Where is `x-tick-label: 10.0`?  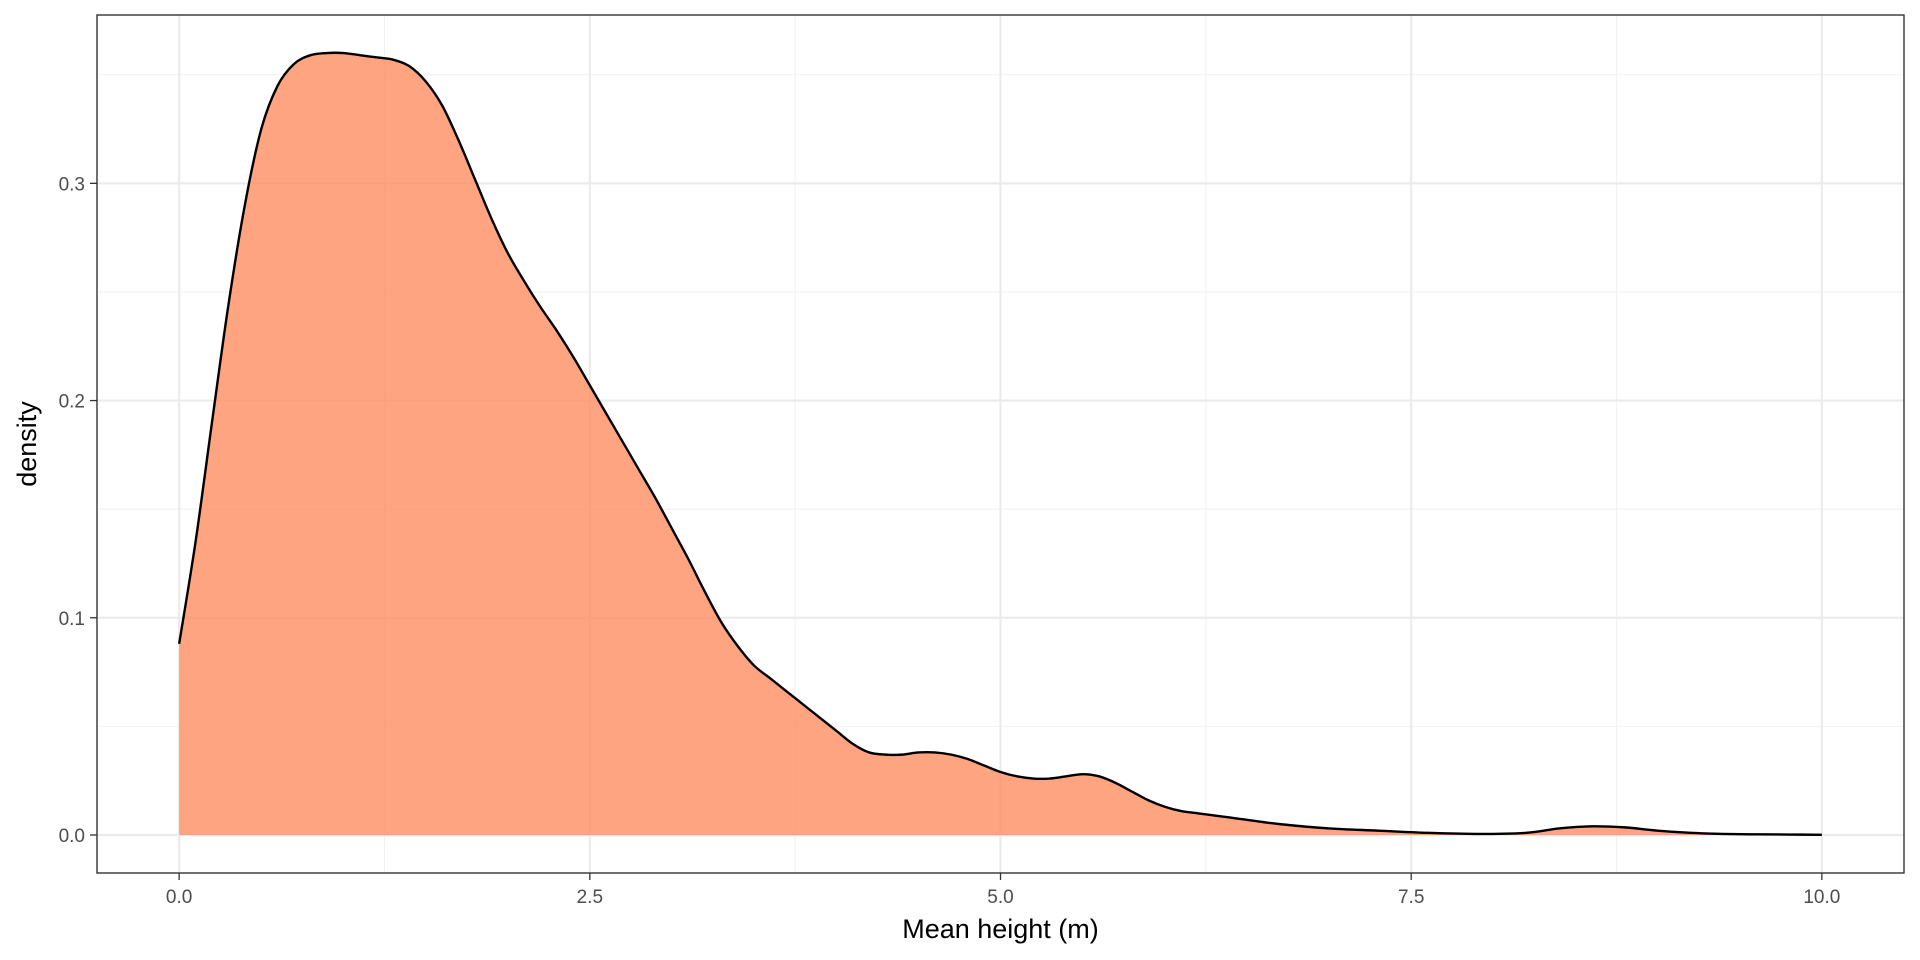 x-tick-label: 10.0 is located at coordinates (1821, 897).